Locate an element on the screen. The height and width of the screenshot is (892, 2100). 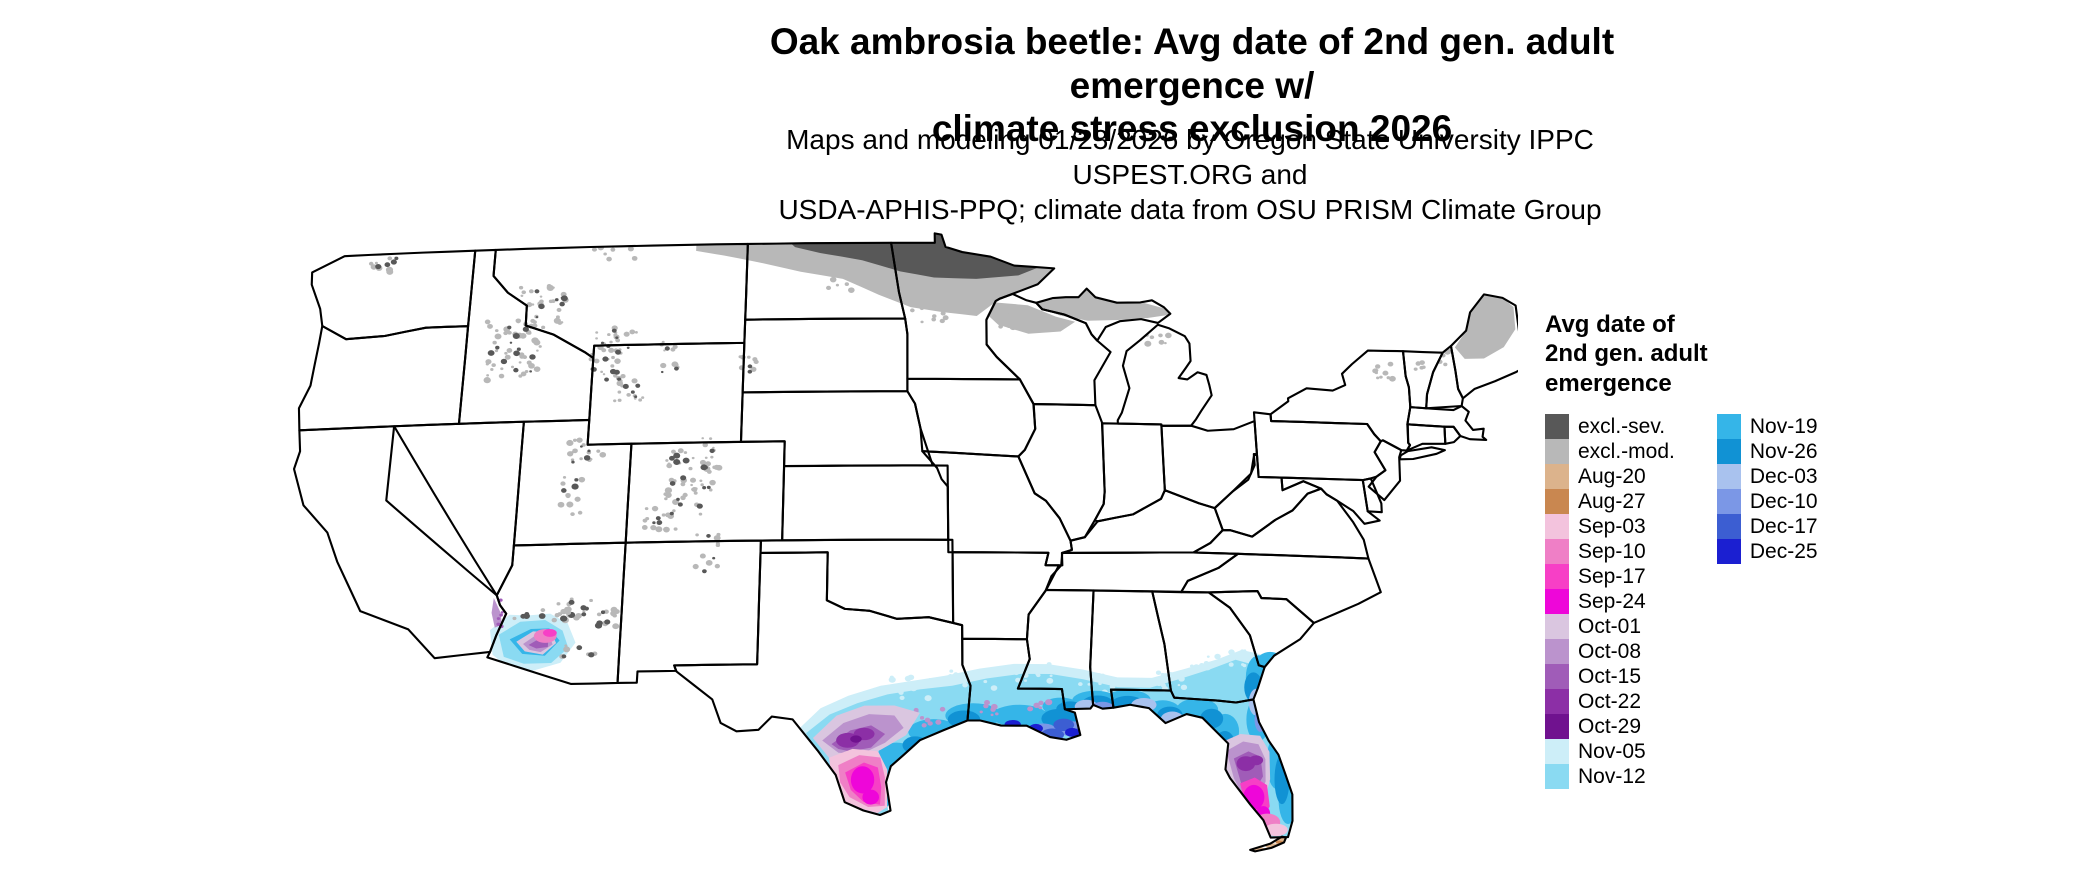
legend-item: excl.-sev. is located at coordinates (1610, 426).